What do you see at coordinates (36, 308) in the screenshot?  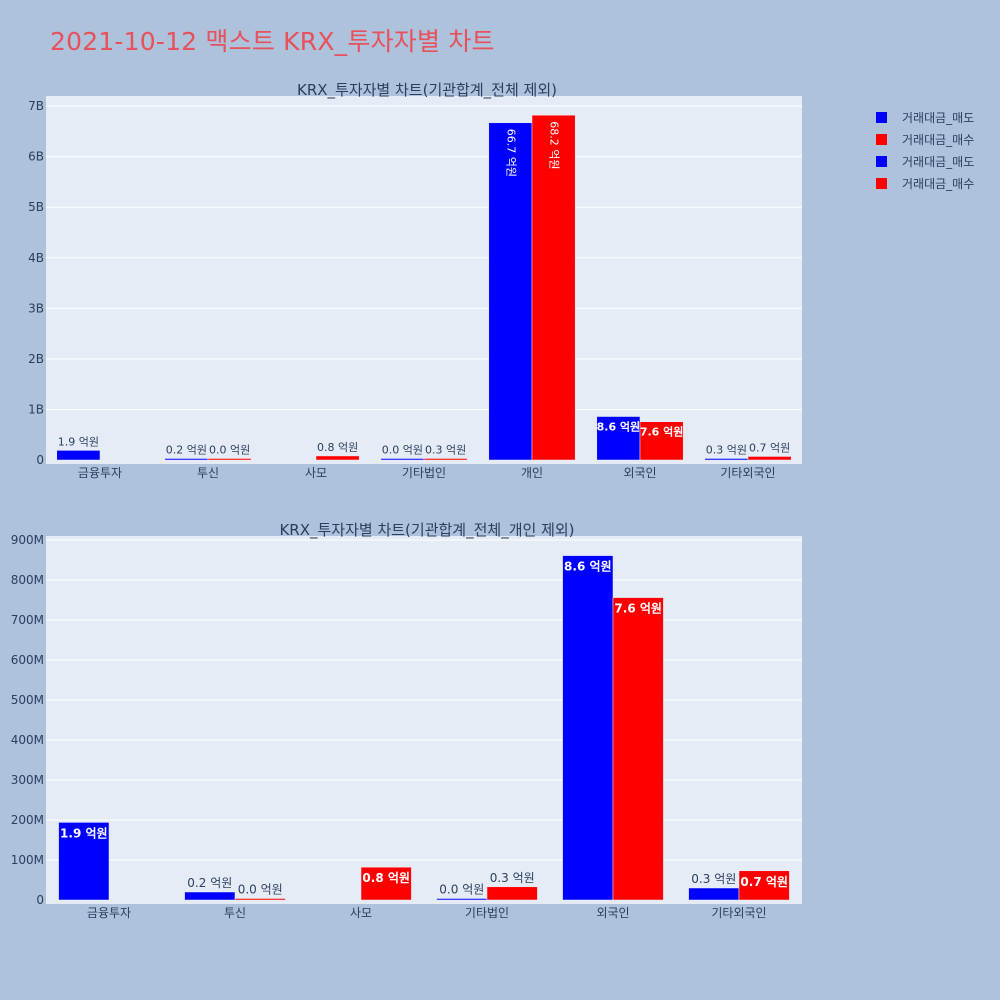 I see `y-tick-label: 3B` at bounding box center [36, 308].